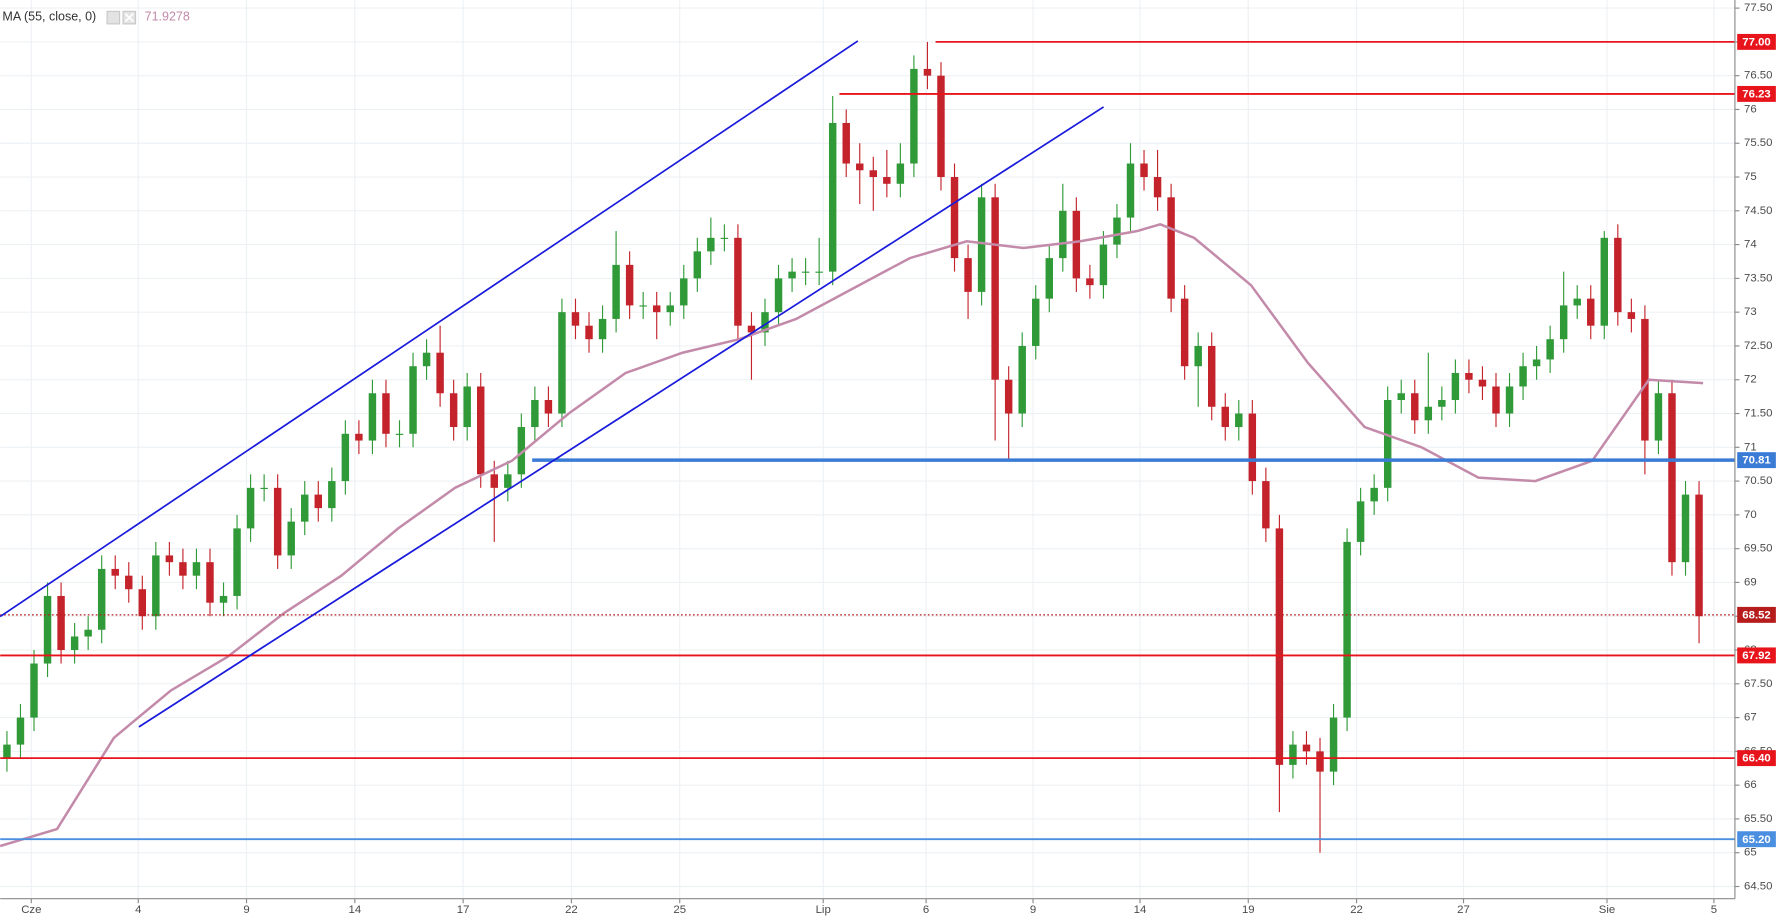 The image size is (1784, 918). What do you see at coordinates (31, 910) in the screenshot?
I see `x-tick-label: Cze` at bounding box center [31, 910].